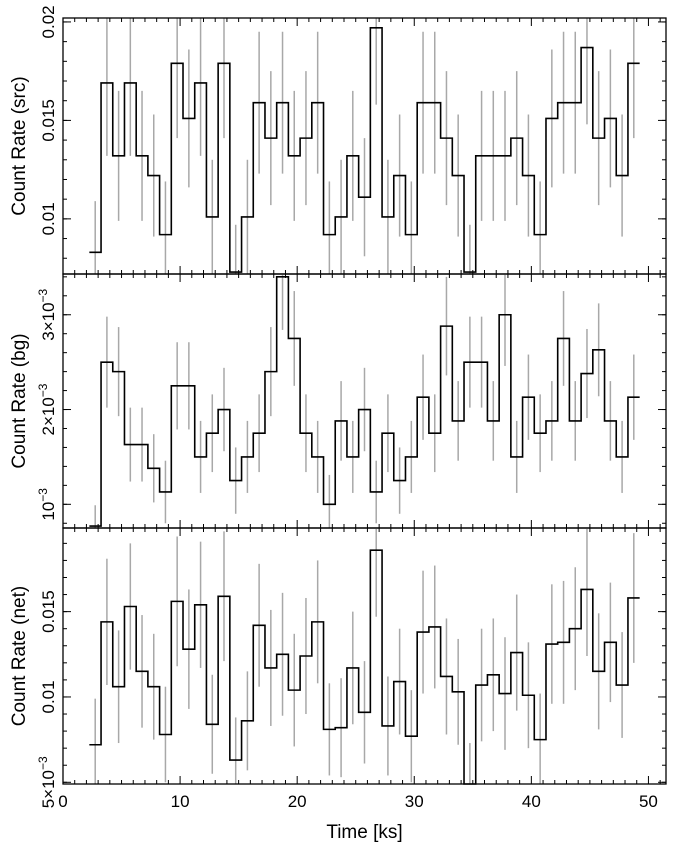 The image size is (677, 856). What do you see at coordinates (47, 409) in the screenshot?
I see `y-tick-label: 2×10−3` at bounding box center [47, 409].